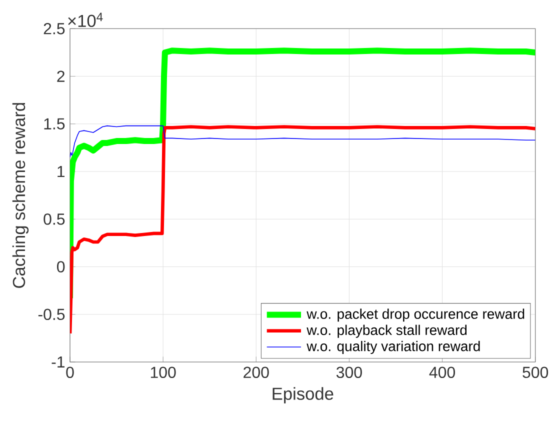  I want to click on y-tick-label: 1.5, so click(54, 124).